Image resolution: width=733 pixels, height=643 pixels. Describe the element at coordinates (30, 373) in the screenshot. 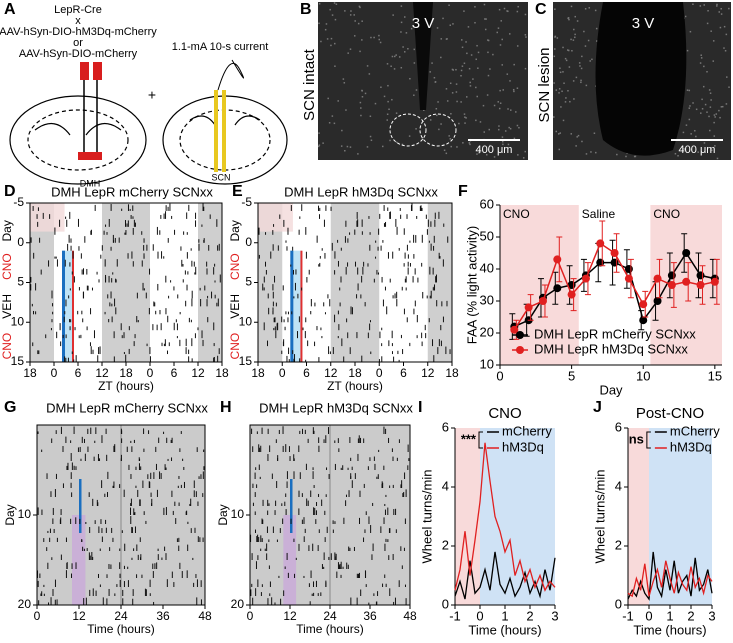

I see `x-tick-label: 18` at that location.